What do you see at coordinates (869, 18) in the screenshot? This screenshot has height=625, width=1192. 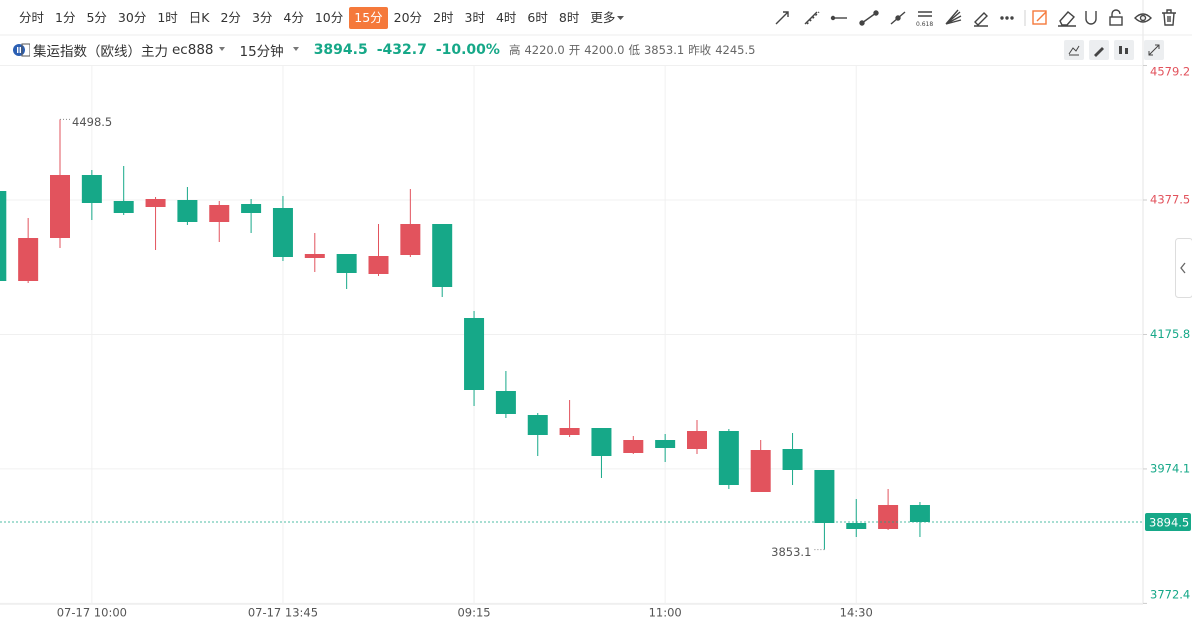 I see `segment-tool` at bounding box center [869, 18].